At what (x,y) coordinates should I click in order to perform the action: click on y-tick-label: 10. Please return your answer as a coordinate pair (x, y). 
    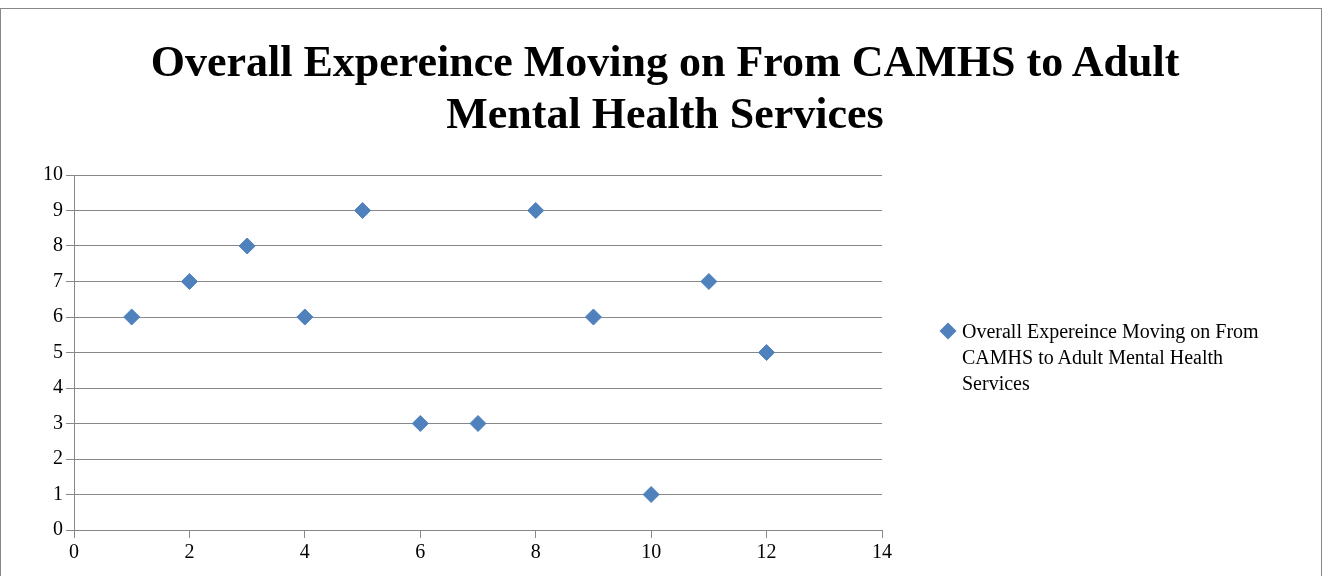
    Looking at the image, I should click on (53, 173).